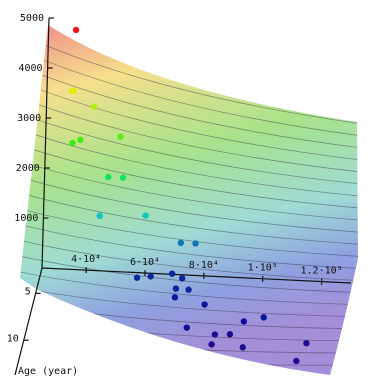 The image size is (376, 390). What do you see at coordinates (321, 271) in the screenshot?
I see `x-tick-label: 1.2·10⁵` at bounding box center [321, 271].